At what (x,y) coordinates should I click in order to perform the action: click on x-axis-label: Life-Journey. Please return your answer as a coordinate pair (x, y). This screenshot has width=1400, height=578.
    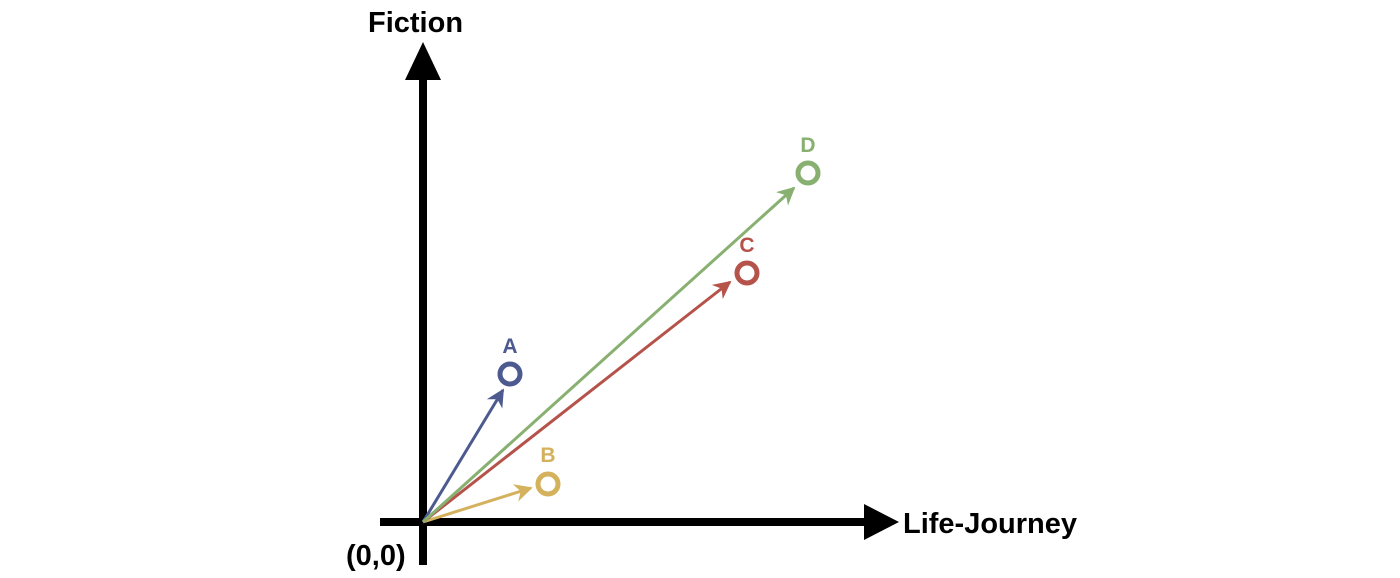
    Looking at the image, I should click on (990, 524).